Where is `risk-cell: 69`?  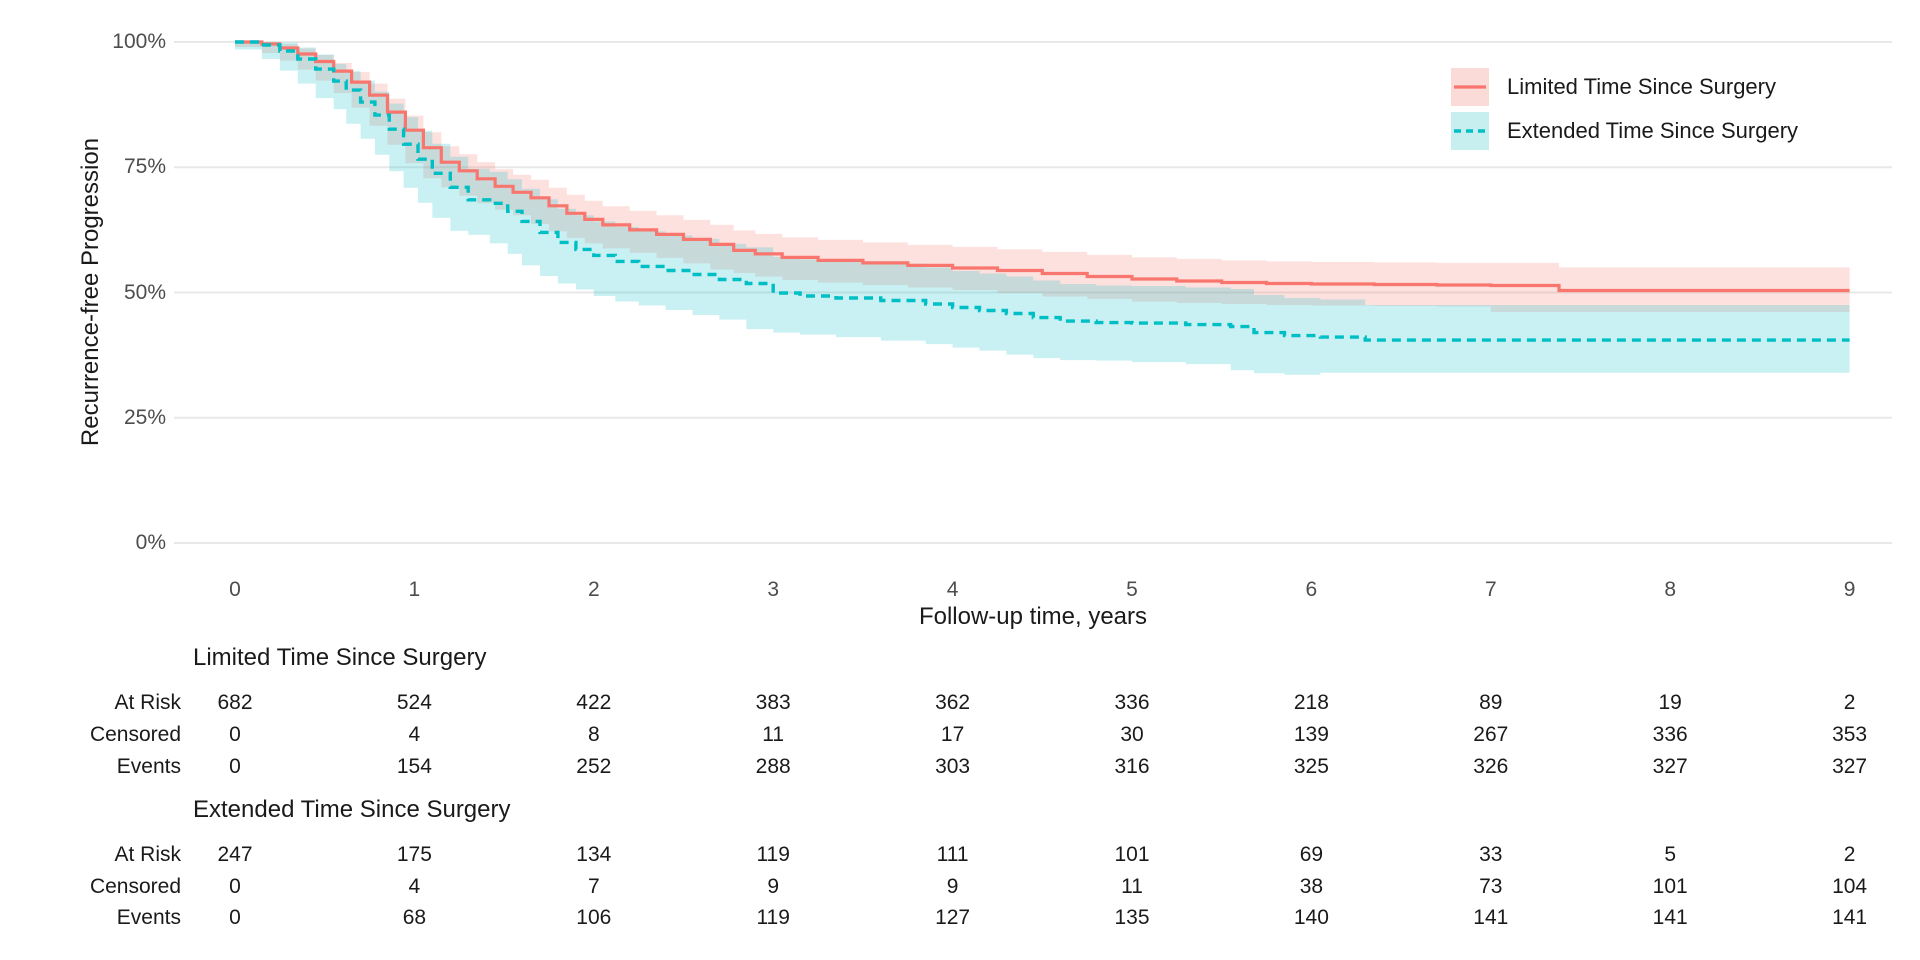 risk-cell: 69 is located at coordinates (1311, 854).